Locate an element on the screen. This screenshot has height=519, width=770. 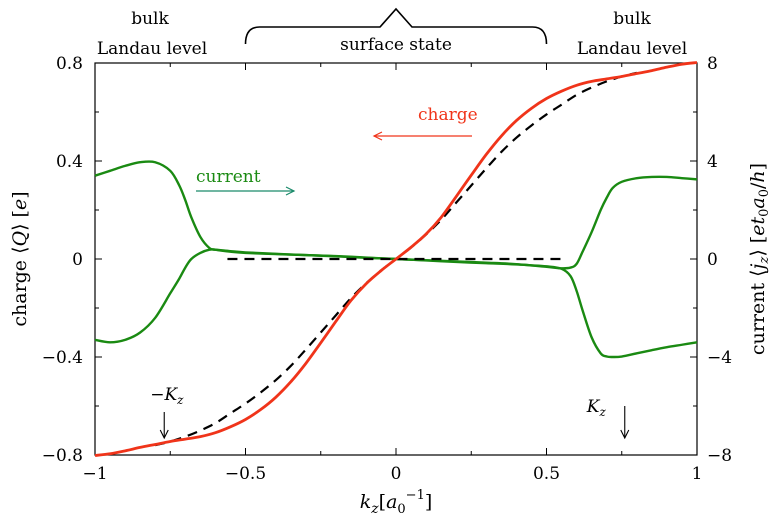
y-left-tick-label: 0.8 is located at coordinates (69, 64).